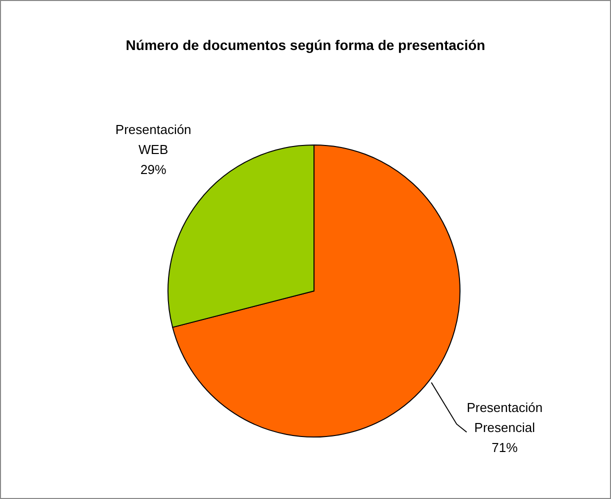 Image resolution: width=611 pixels, height=499 pixels. I want to click on data-label: 29%, so click(153, 169).